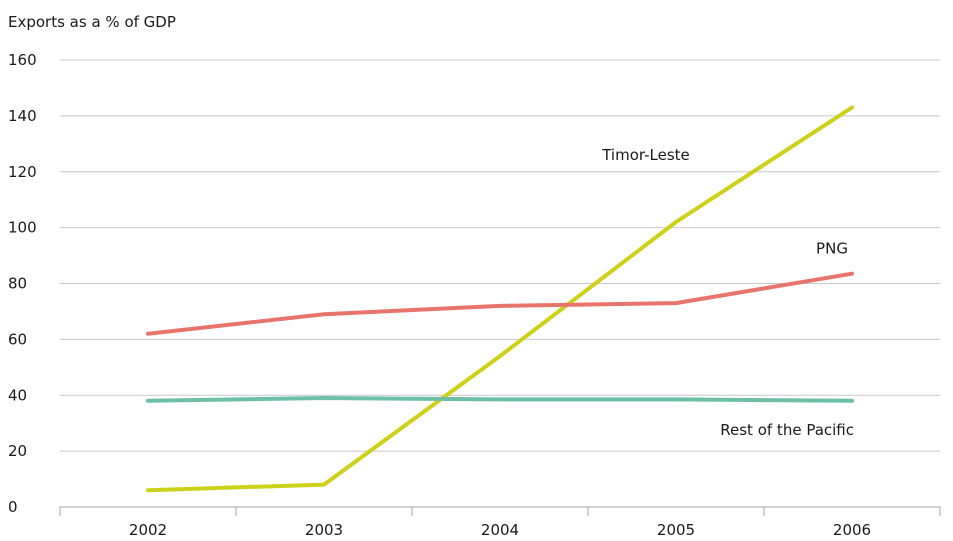  I want to click on series-labels: Timor-Leste PNG Rest of the Pacific, so click(727, 292).